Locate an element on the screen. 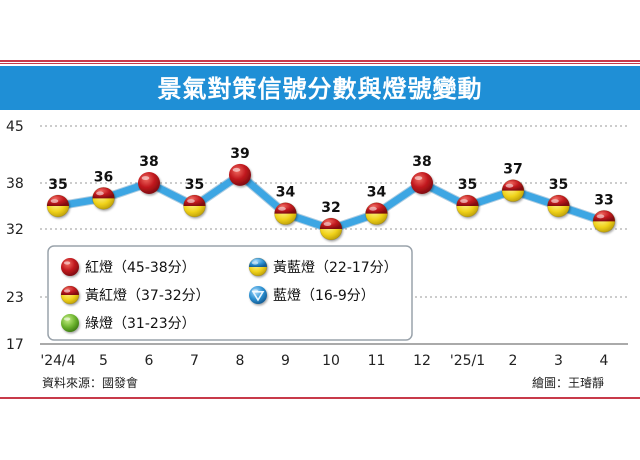 The image size is (640, 460). y-tick-label: 38 is located at coordinates (15, 184).